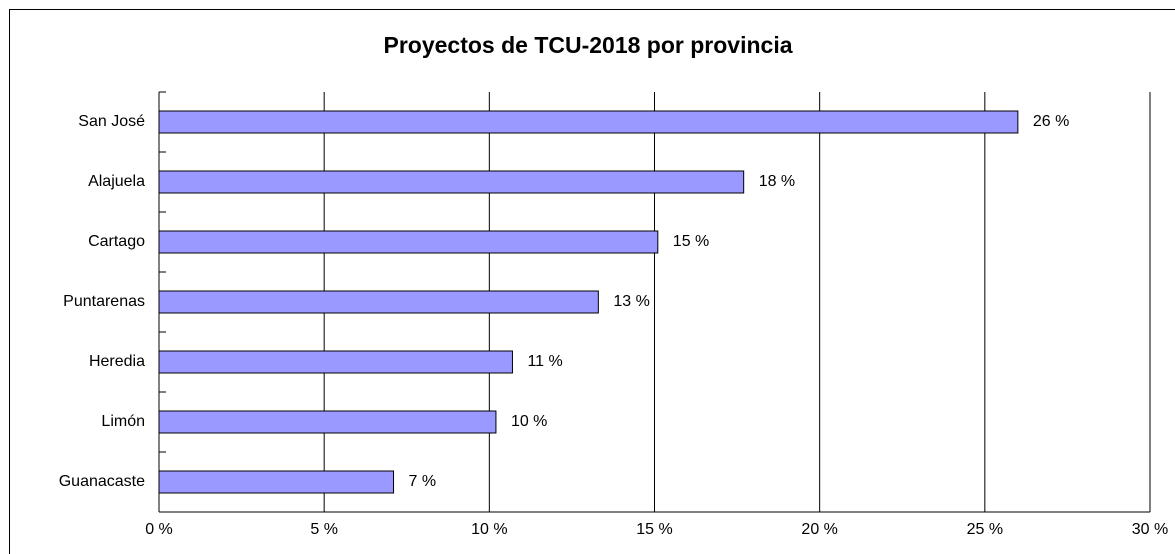  Describe the element at coordinates (423, 481) in the screenshot. I see `data-label: 7 %` at that location.